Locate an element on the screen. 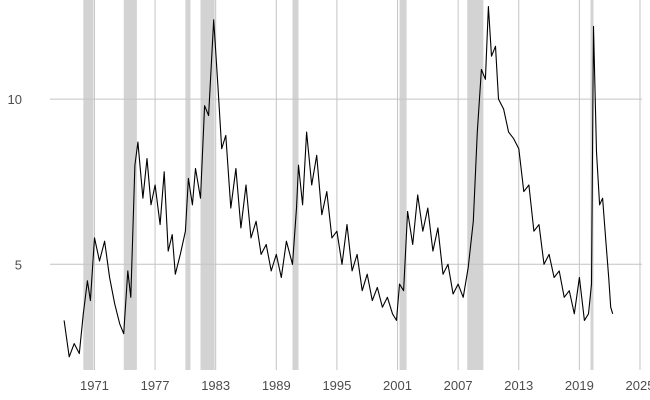 This screenshot has width=650, height=400. x-tick-label-1977: 1977 is located at coordinates (155, 385).